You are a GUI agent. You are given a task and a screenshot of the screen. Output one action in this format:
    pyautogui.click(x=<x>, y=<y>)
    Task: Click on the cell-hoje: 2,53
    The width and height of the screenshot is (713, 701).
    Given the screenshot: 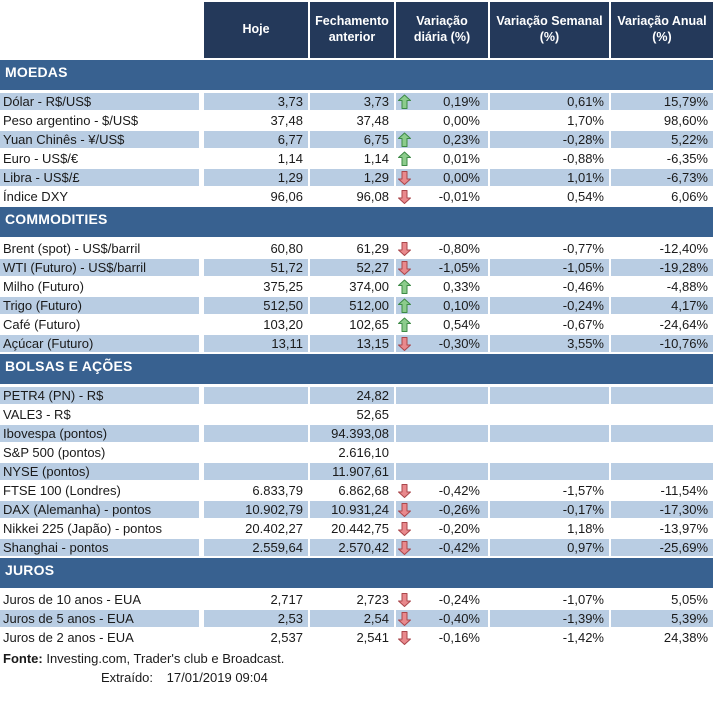 What is the action you would take?
    pyautogui.click(x=256, y=618)
    